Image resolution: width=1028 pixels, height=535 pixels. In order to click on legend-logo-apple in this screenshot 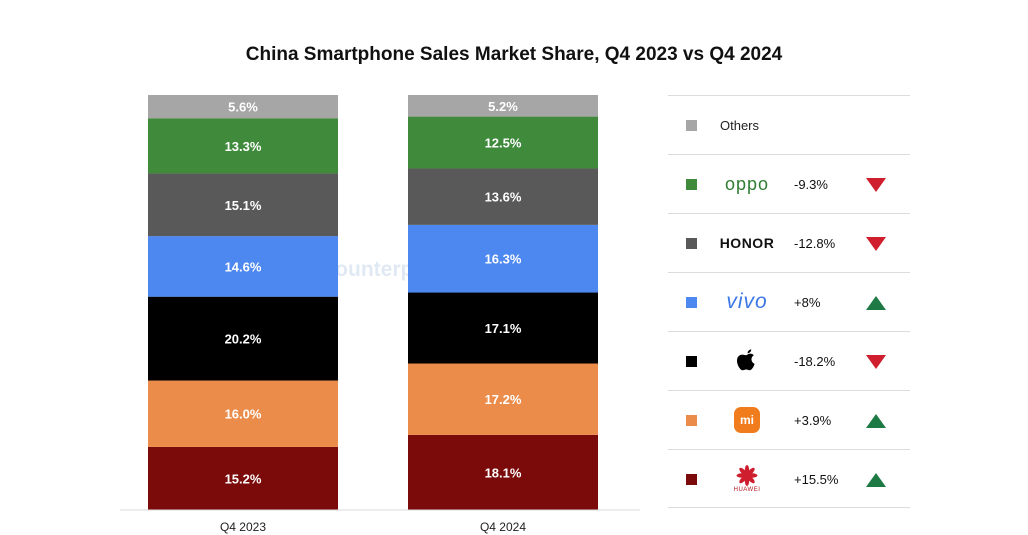, I will do `click(747, 361)`.